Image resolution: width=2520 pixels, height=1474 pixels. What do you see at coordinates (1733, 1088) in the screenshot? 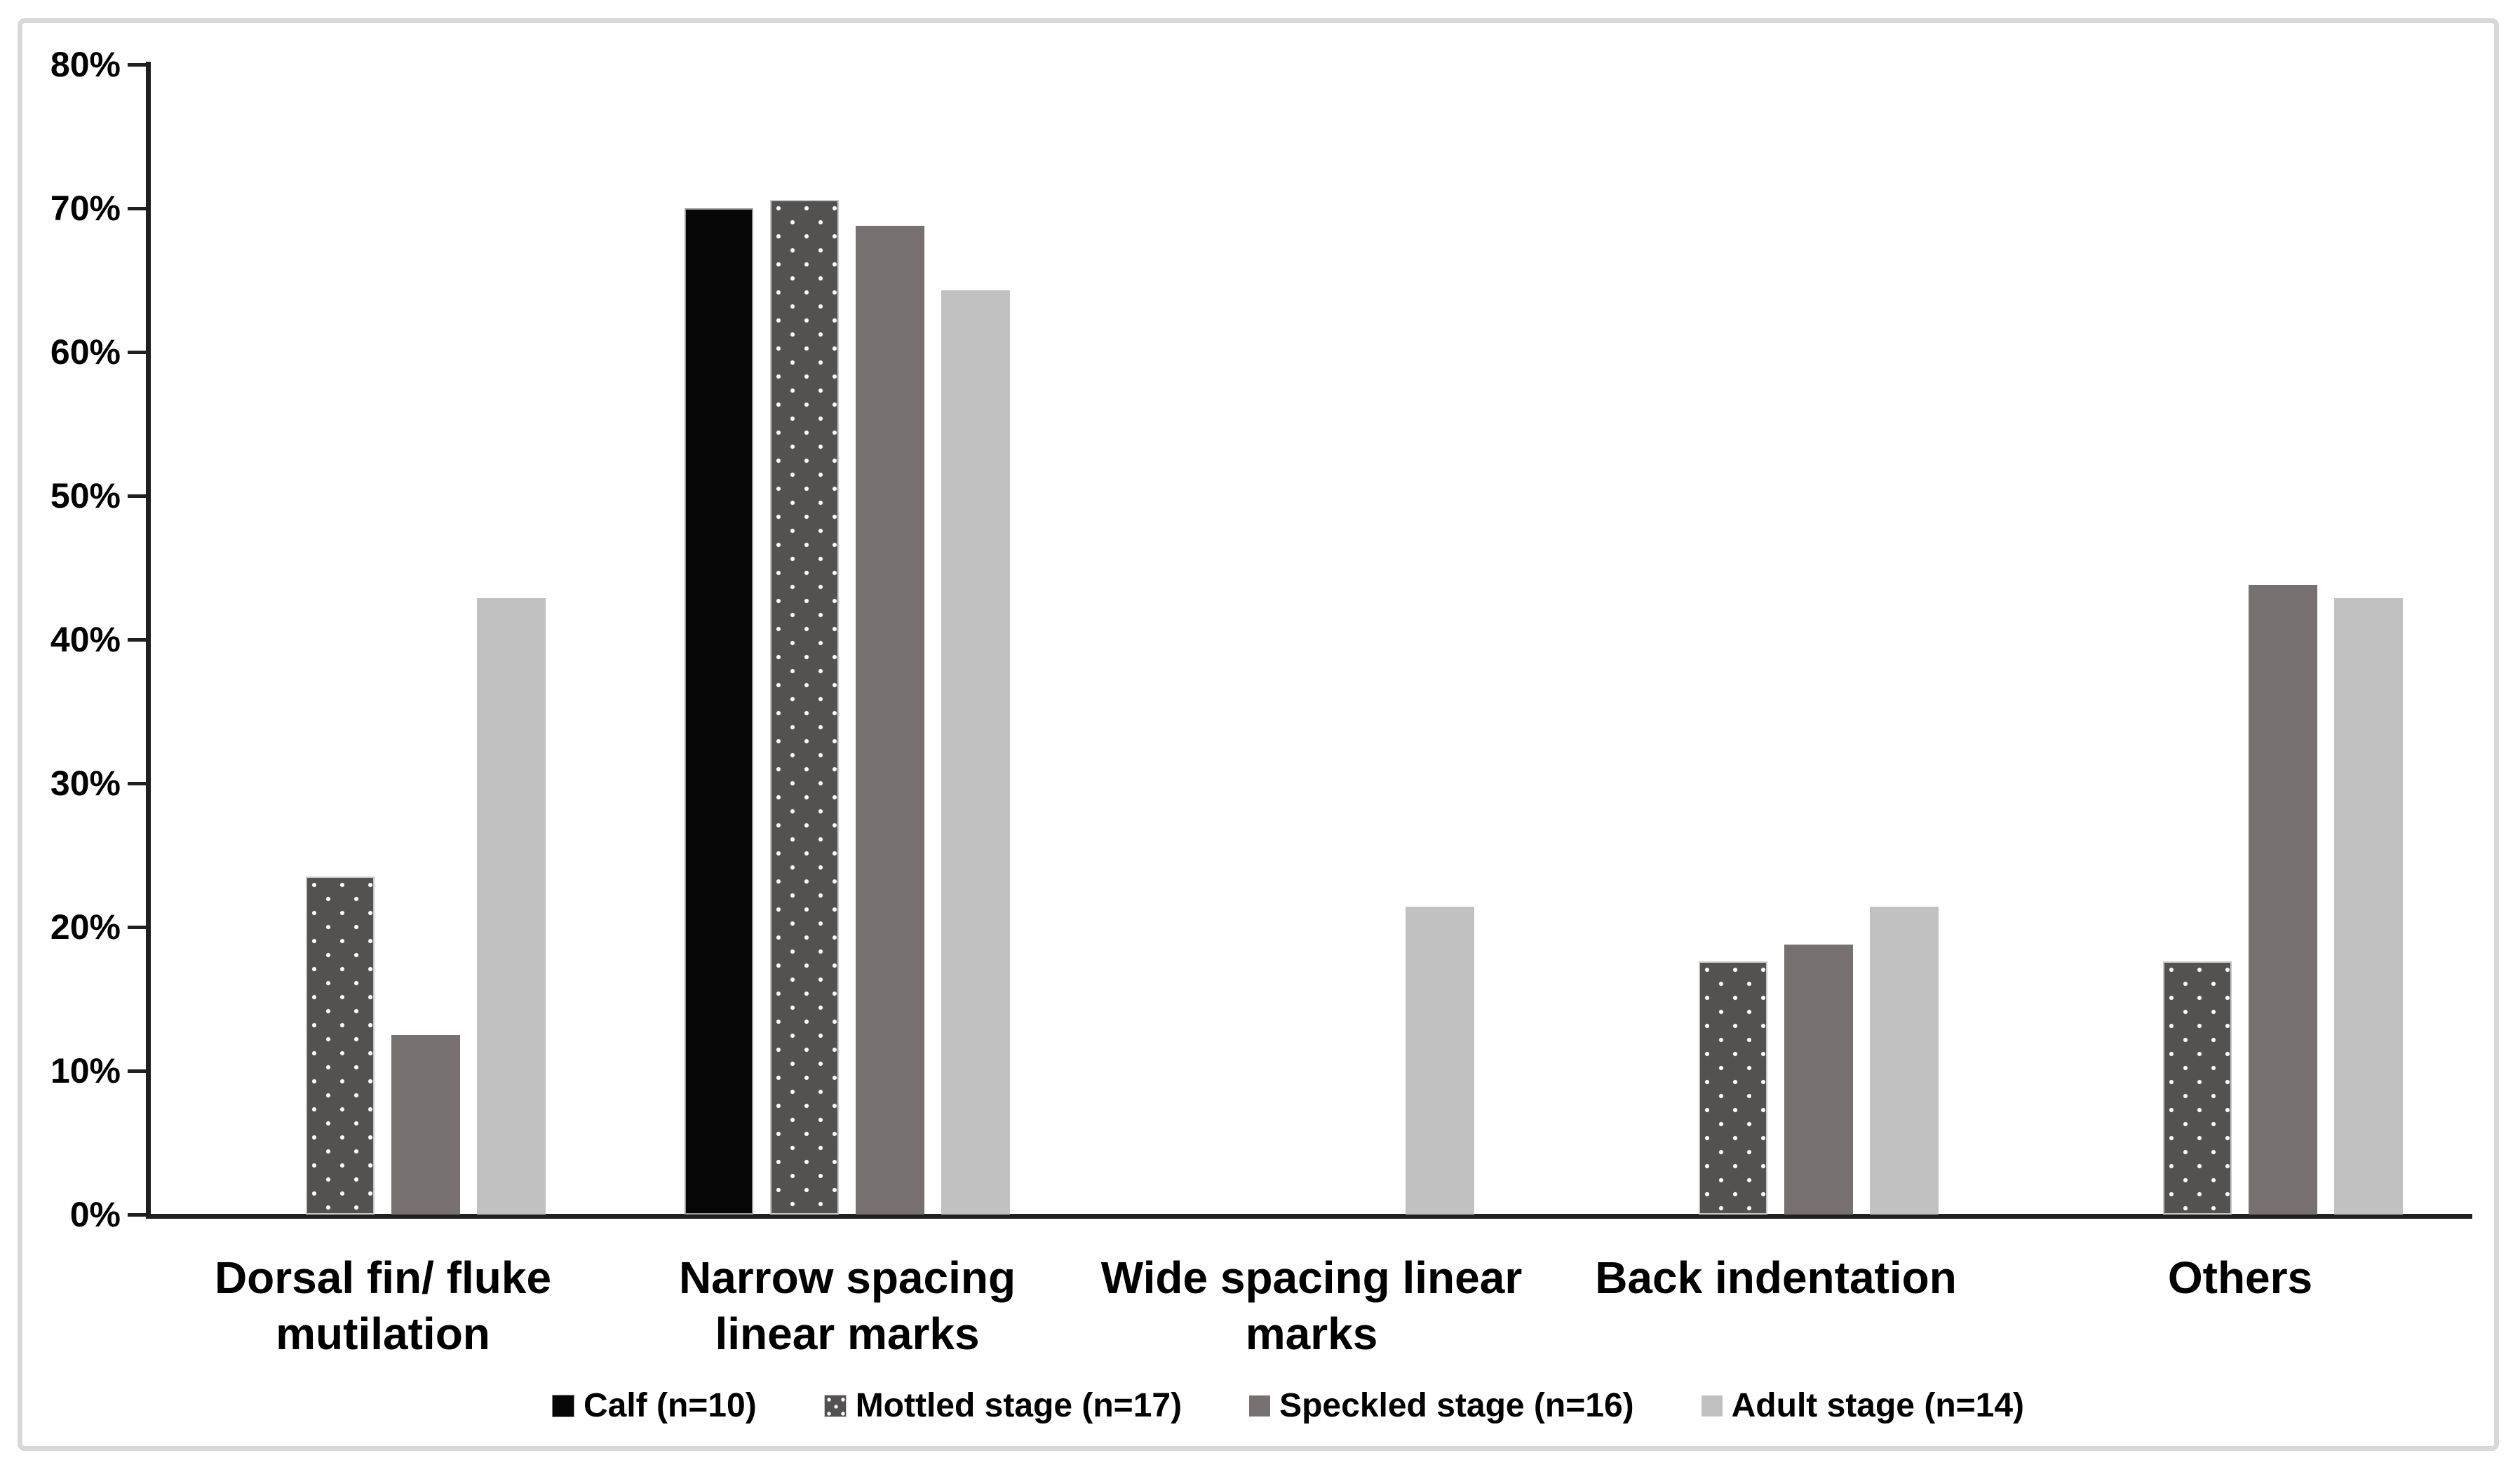
I see `bar-series1-cat3` at bounding box center [1733, 1088].